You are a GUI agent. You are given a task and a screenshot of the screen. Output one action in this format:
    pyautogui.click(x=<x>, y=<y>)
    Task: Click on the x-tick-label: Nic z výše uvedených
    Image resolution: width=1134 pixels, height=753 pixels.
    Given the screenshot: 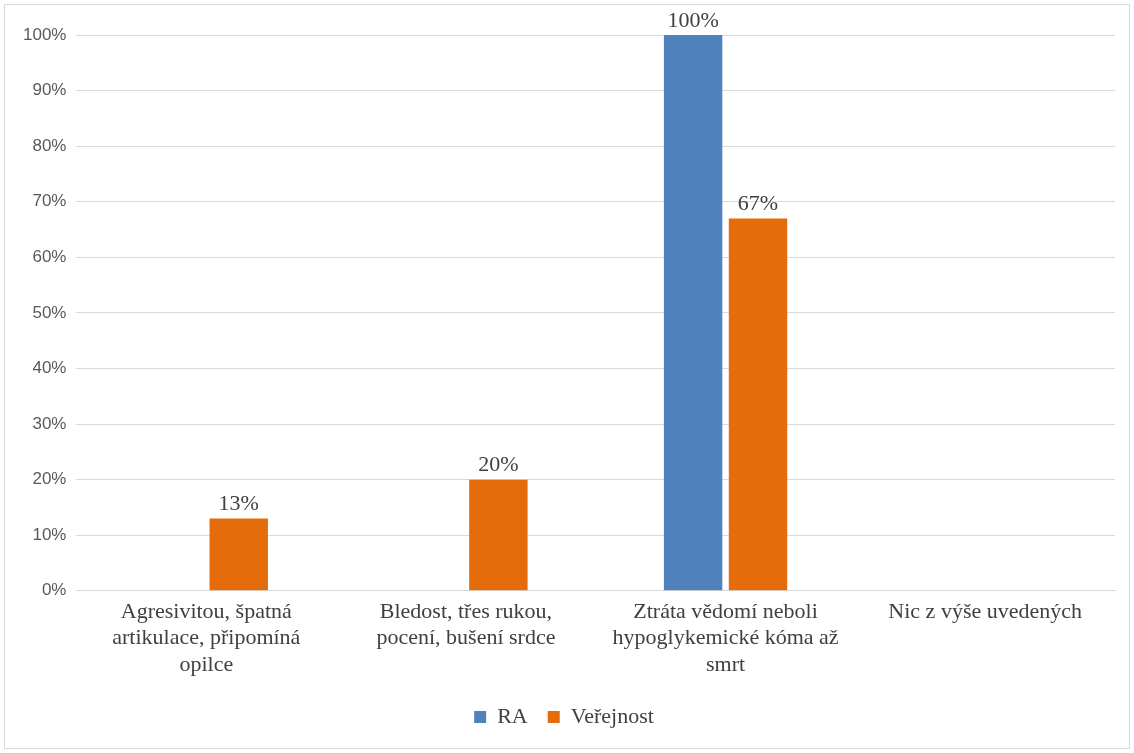 What is the action you would take?
    pyautogui.click(x=985, y=610)
    